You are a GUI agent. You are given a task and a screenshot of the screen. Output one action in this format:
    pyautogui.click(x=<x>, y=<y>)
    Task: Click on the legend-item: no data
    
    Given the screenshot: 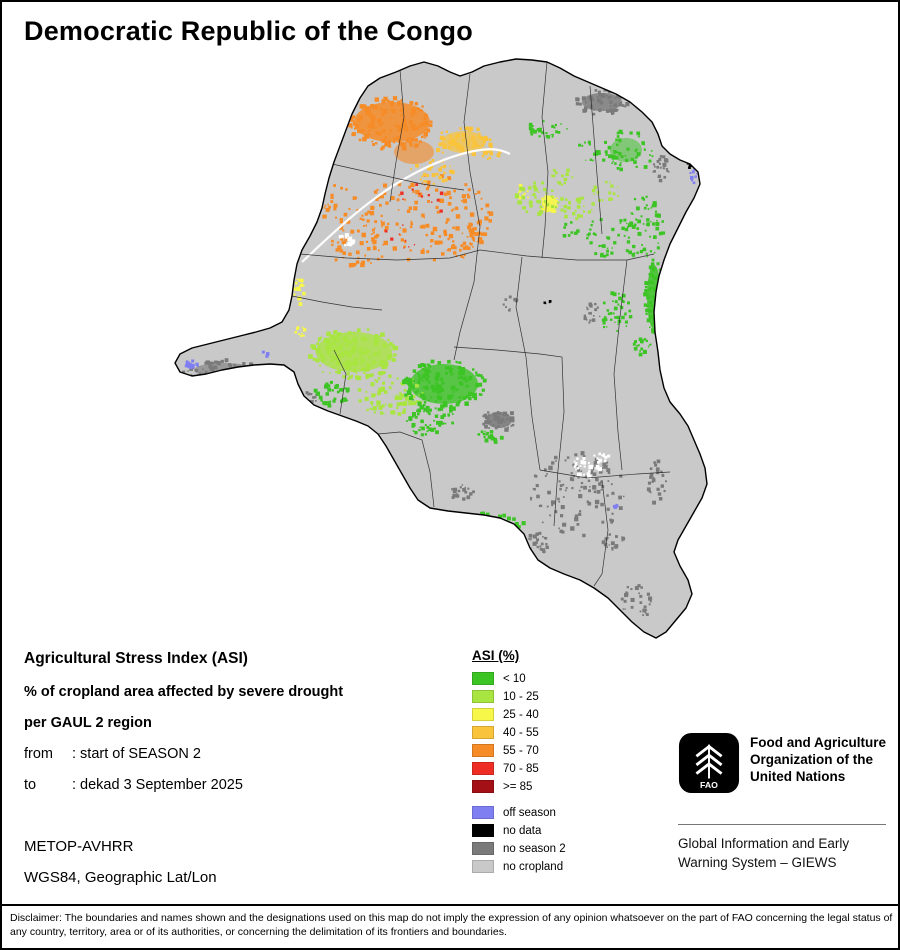 What is the action you would take?
    pyautogui.click(x=519, y=830)
    